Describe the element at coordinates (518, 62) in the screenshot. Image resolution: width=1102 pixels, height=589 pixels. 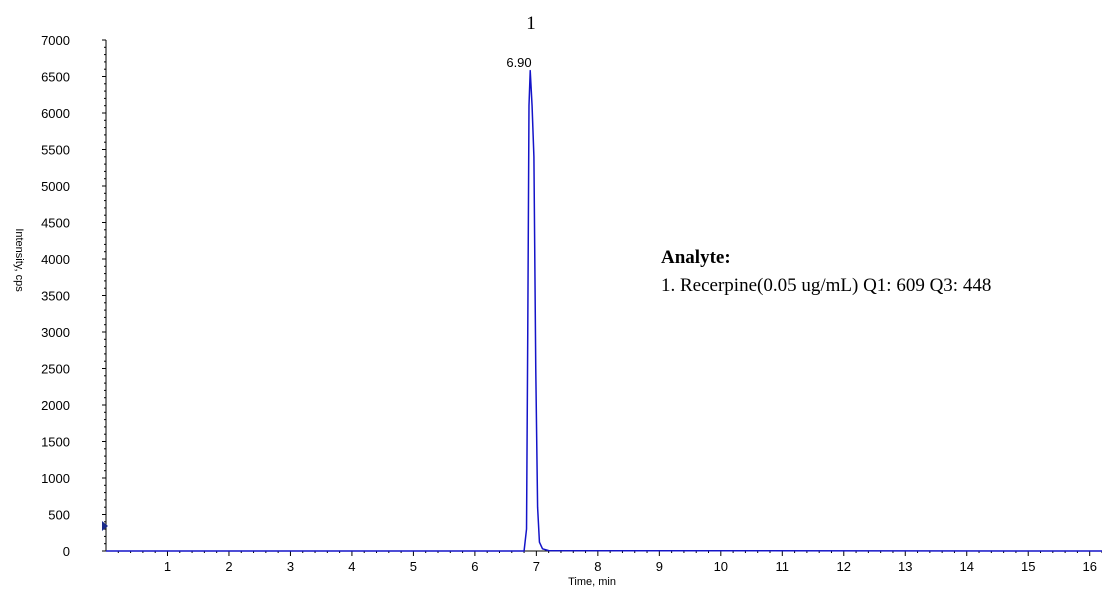
I see `peak-time-label: 6.90` at that location.